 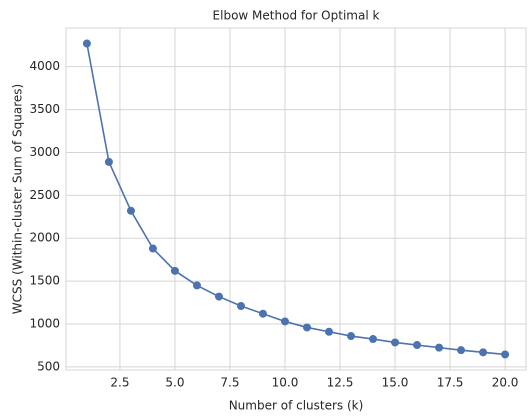 I want to click on x-tick-label: 15.0, so click(x=395, y=383).